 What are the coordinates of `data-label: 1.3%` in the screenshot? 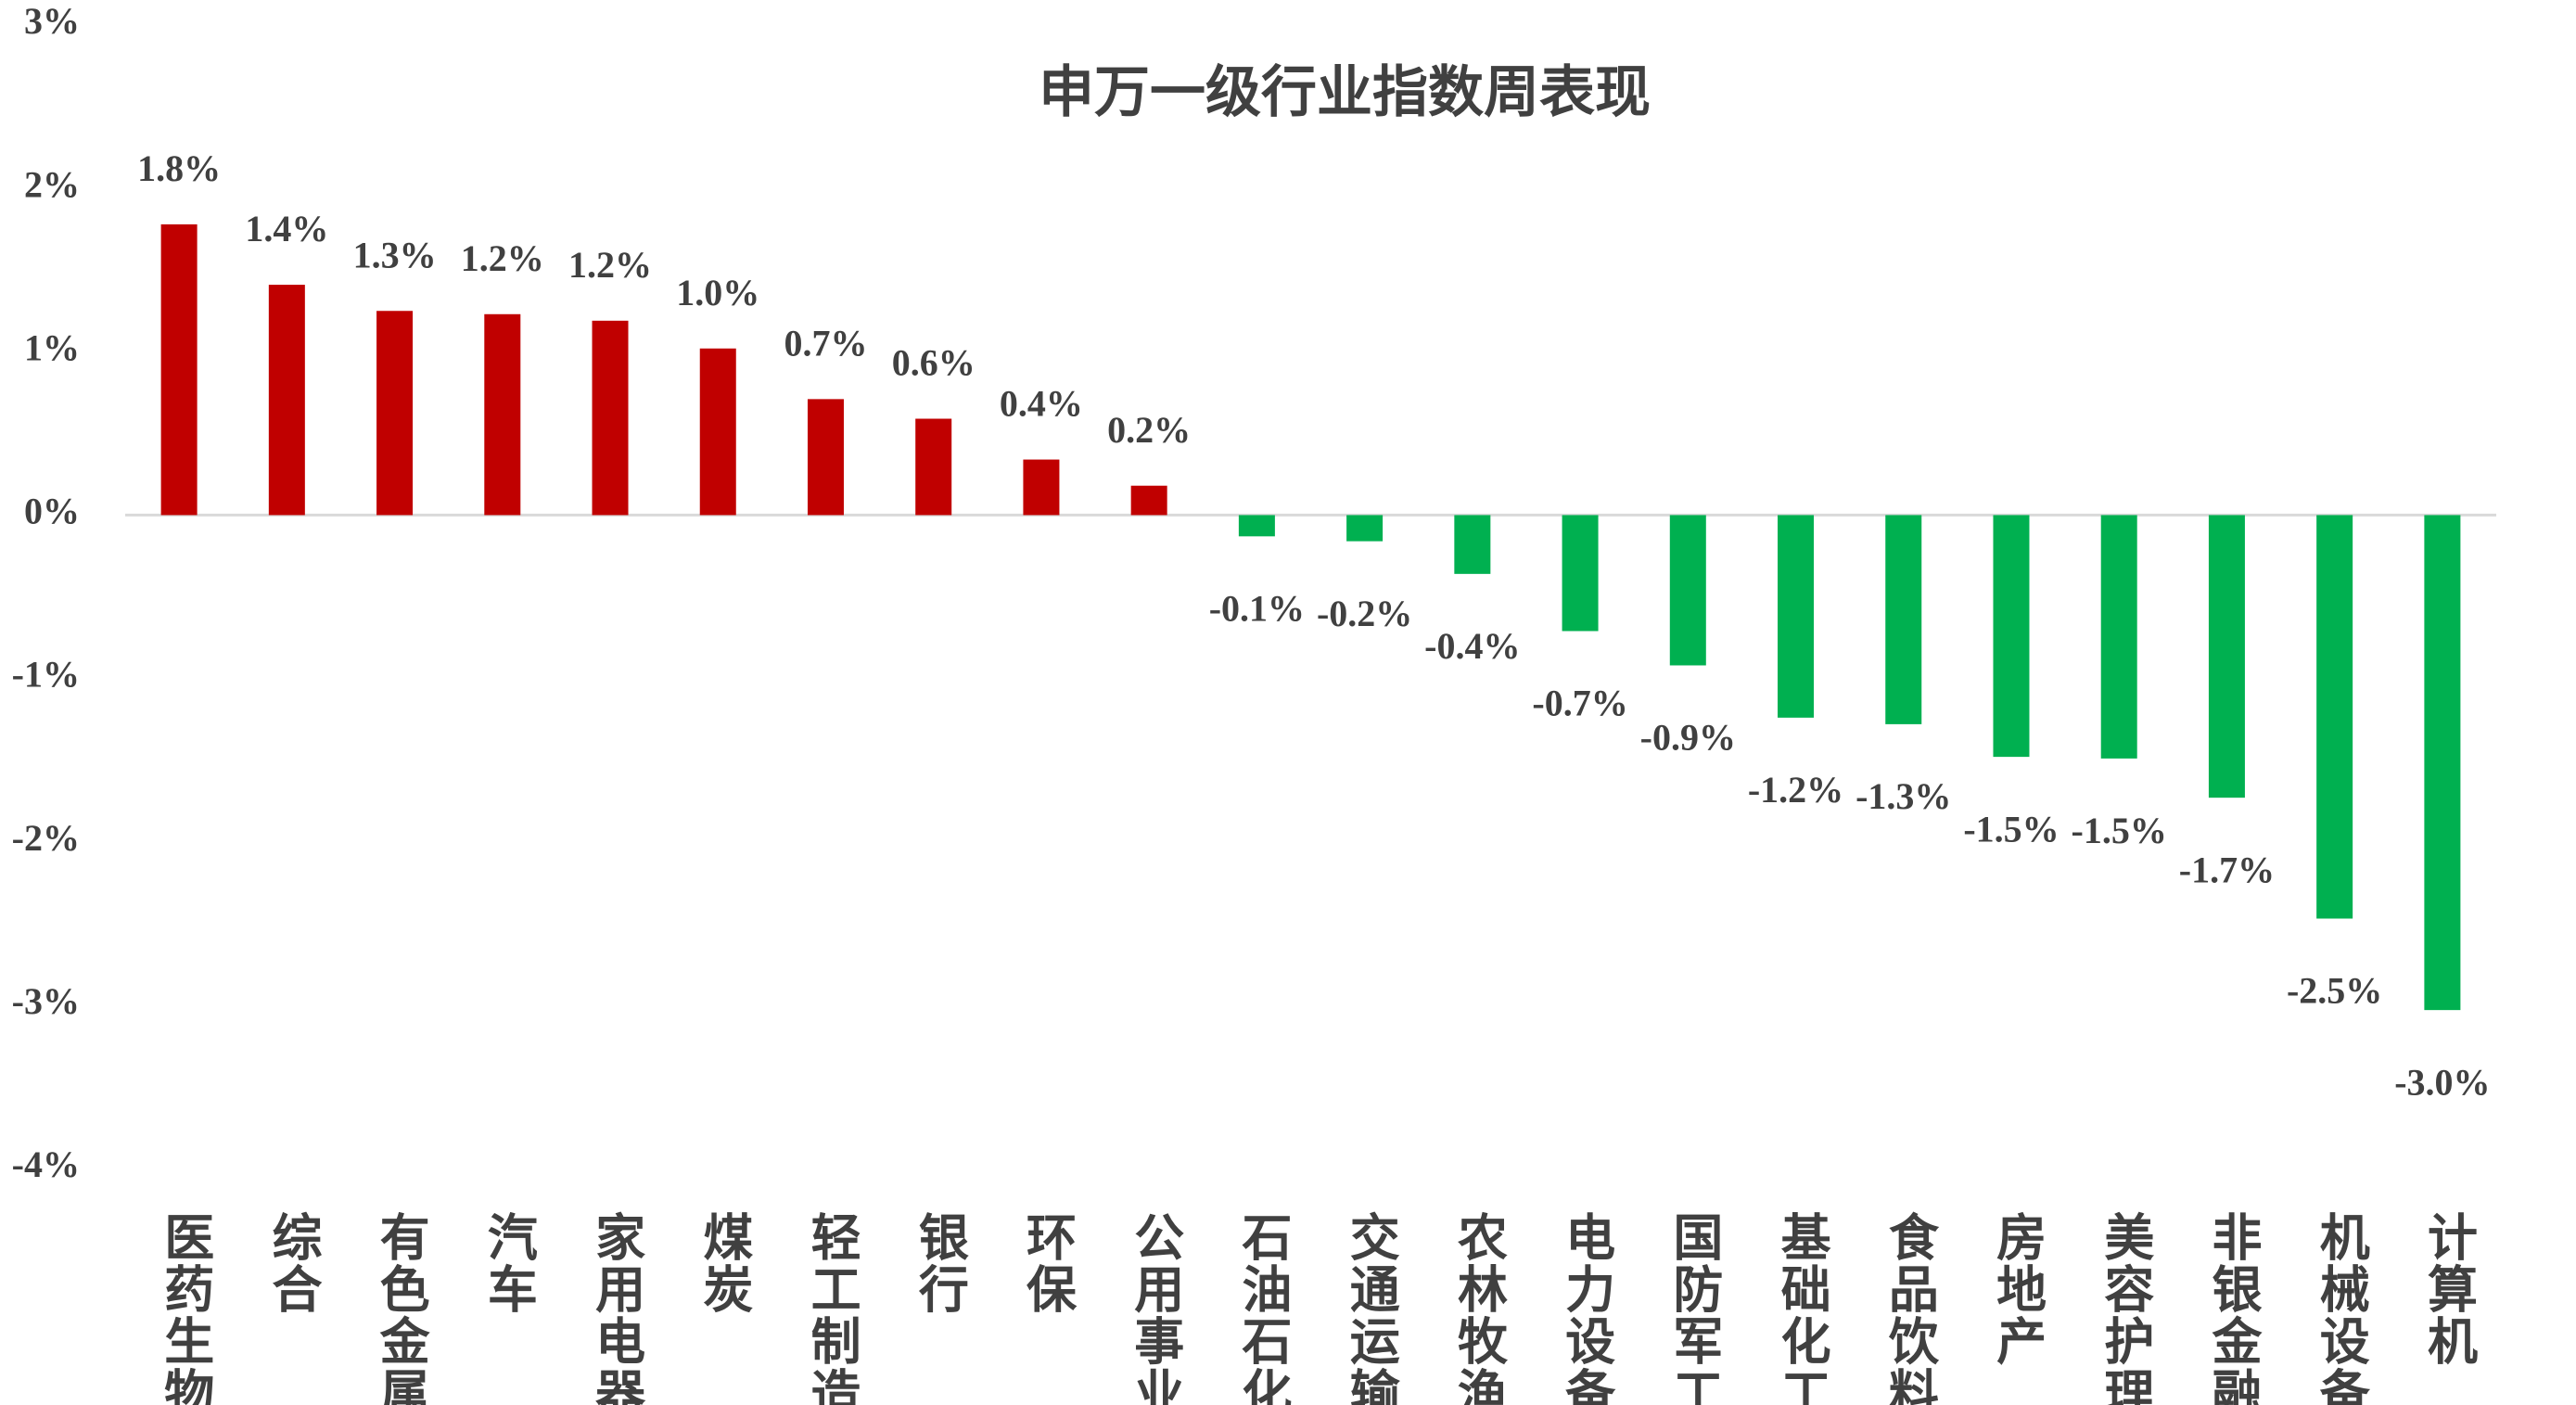 It's located at (395, 254).